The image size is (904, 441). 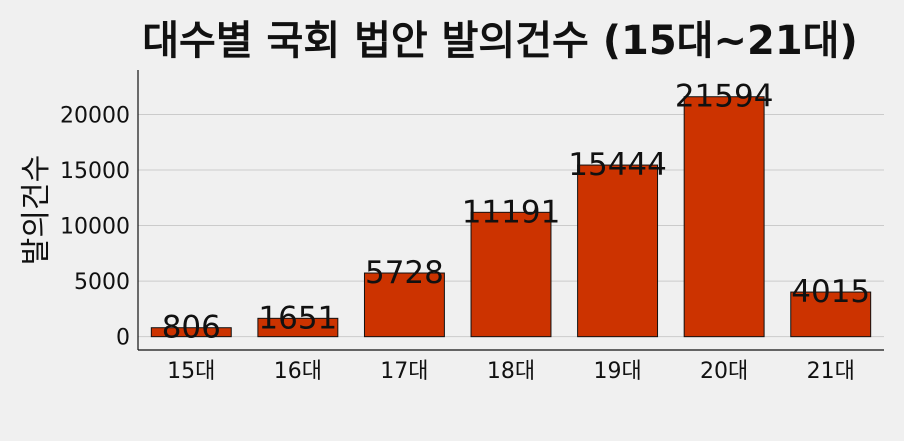 What do you see at coordinates (724, 371) in the screenshot?
I see `x-tick-label: 20대` at bounding box center [724, 371].